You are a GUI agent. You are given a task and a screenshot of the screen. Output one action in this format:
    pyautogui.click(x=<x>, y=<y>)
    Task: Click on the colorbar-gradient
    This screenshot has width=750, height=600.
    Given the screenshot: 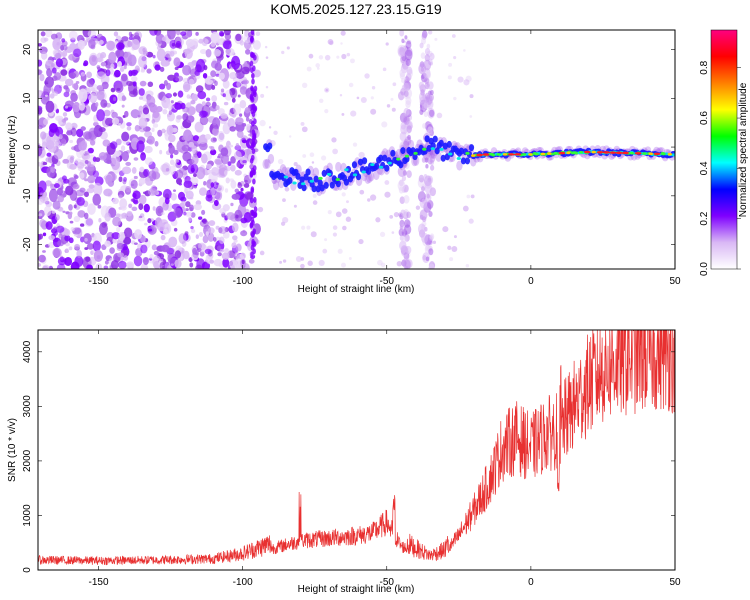 What is the action you would take?
    pyautogui.click(x=724, y=149)
    